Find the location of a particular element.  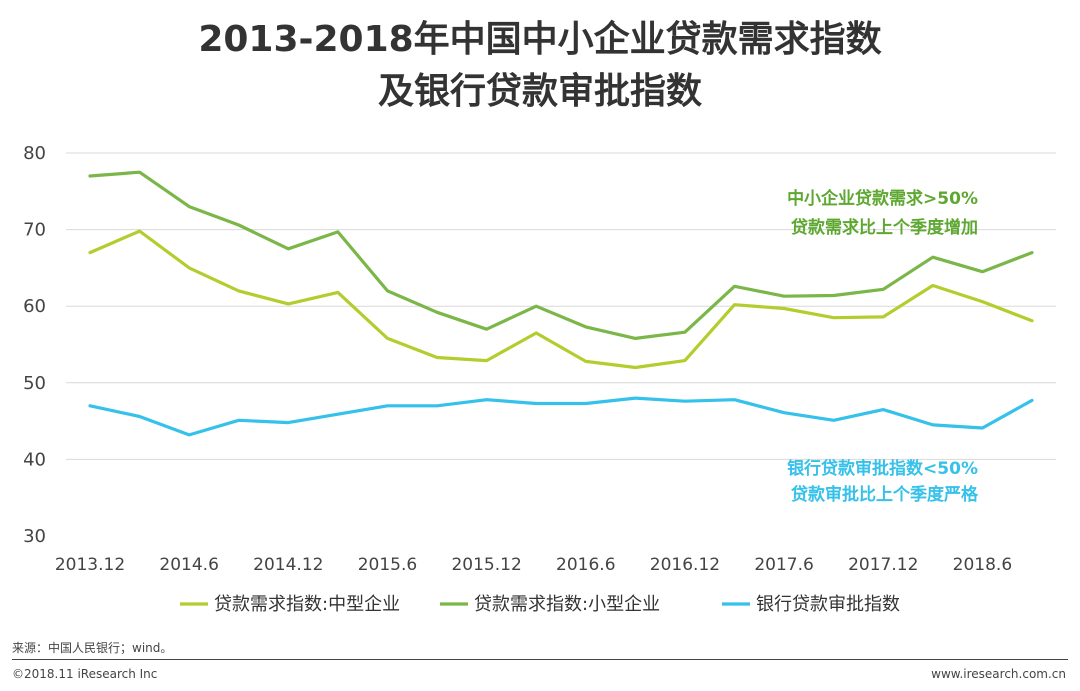

chart-title-line1: 2013-2018年中国中小企业贷款需求指数 is located at coordinates (540, 39).